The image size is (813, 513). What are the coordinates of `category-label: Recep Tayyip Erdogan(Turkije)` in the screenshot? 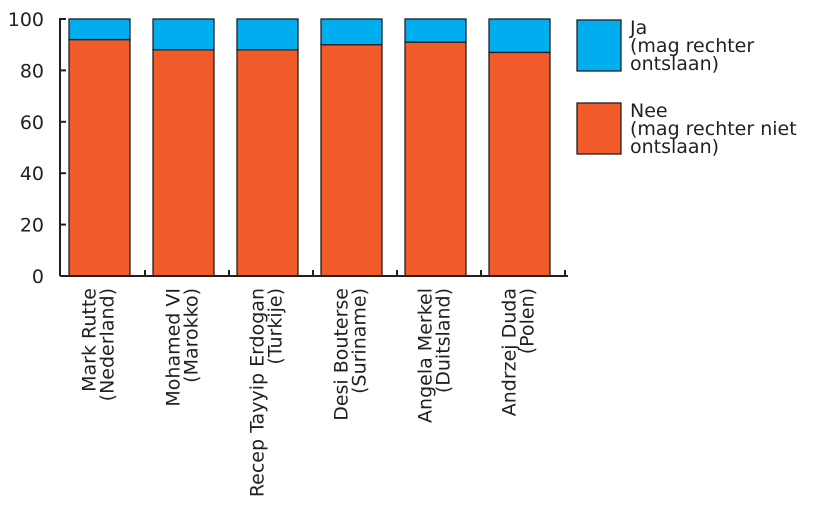 It's located at (267, 392).